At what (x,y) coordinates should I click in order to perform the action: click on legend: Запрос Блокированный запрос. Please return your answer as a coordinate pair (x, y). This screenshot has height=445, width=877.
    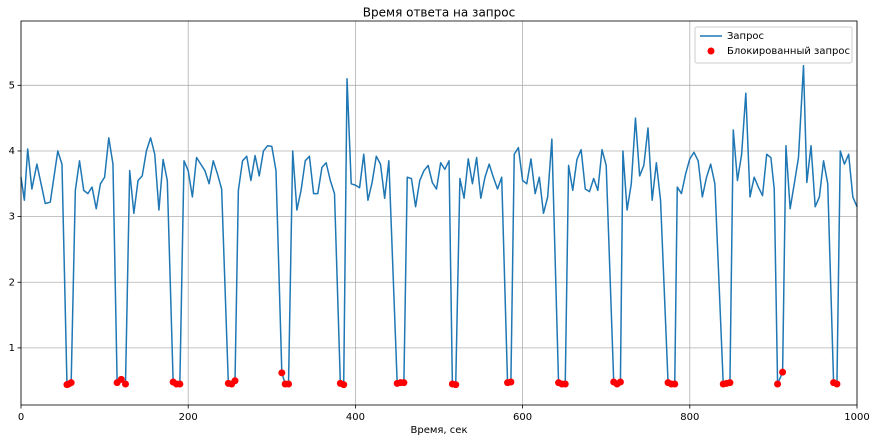
    Looking at the image, I should click on (773, 45).